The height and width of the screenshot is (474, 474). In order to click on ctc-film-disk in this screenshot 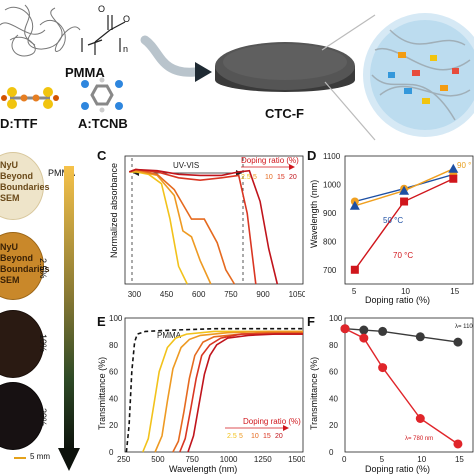, I will do `click(285, 67)`.